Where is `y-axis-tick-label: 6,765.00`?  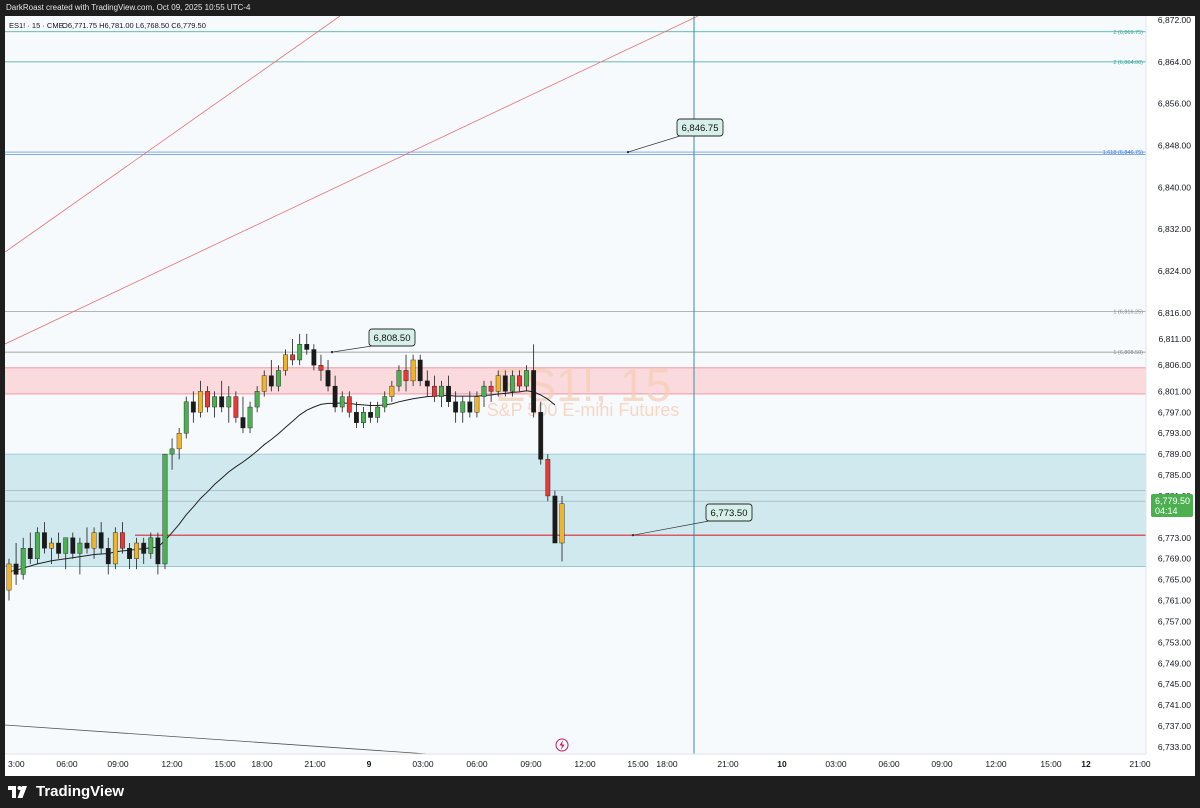
y-axis-tick-label: 6,765.00 is located at coordinates (1174, 580).